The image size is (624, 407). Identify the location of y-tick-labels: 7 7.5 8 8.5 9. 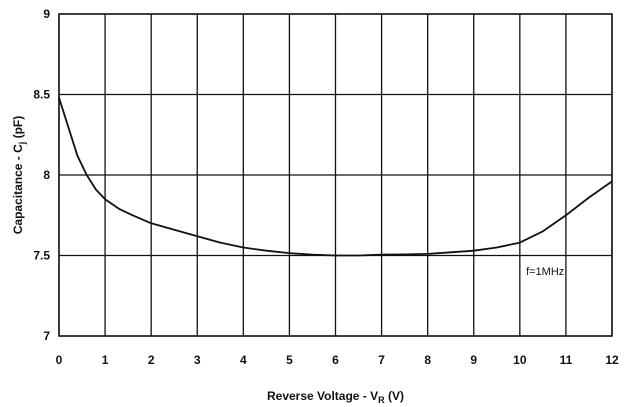
(41, 175).